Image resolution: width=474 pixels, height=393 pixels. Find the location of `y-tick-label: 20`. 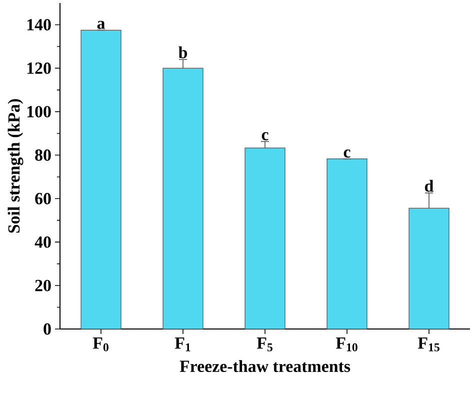

y-tick-label: 20 is located at coordinates (43, 286).